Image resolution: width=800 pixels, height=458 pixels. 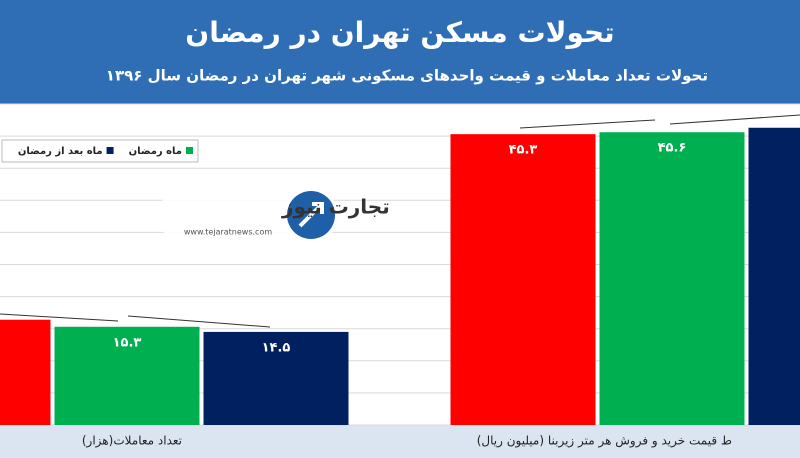 I want to click on legend, so click(x=100, y=151).